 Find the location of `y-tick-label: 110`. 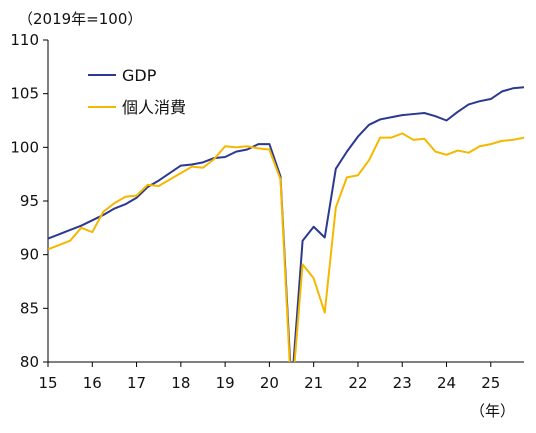

y-tick-label: 110 is located at coordinates (24, 40).